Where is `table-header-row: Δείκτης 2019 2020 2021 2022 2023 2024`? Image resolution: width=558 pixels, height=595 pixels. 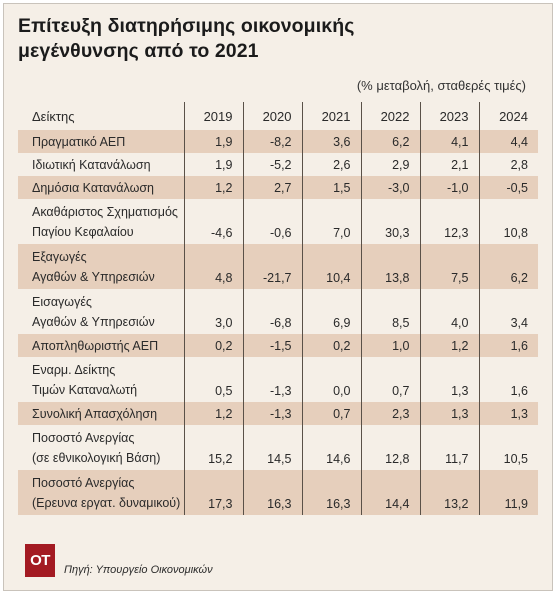
table-header-row: Δείκτης 2019 2020 2021 2022 2023 2024 is located at coordinates (278, 116).